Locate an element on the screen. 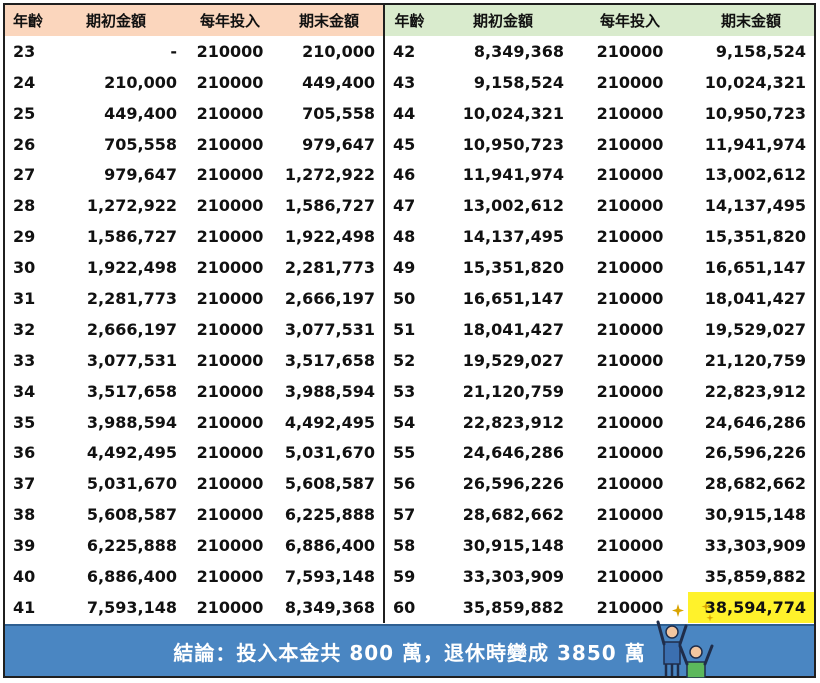  end-amount-cell: 22,823,912 is located at coordinates (755, 391).